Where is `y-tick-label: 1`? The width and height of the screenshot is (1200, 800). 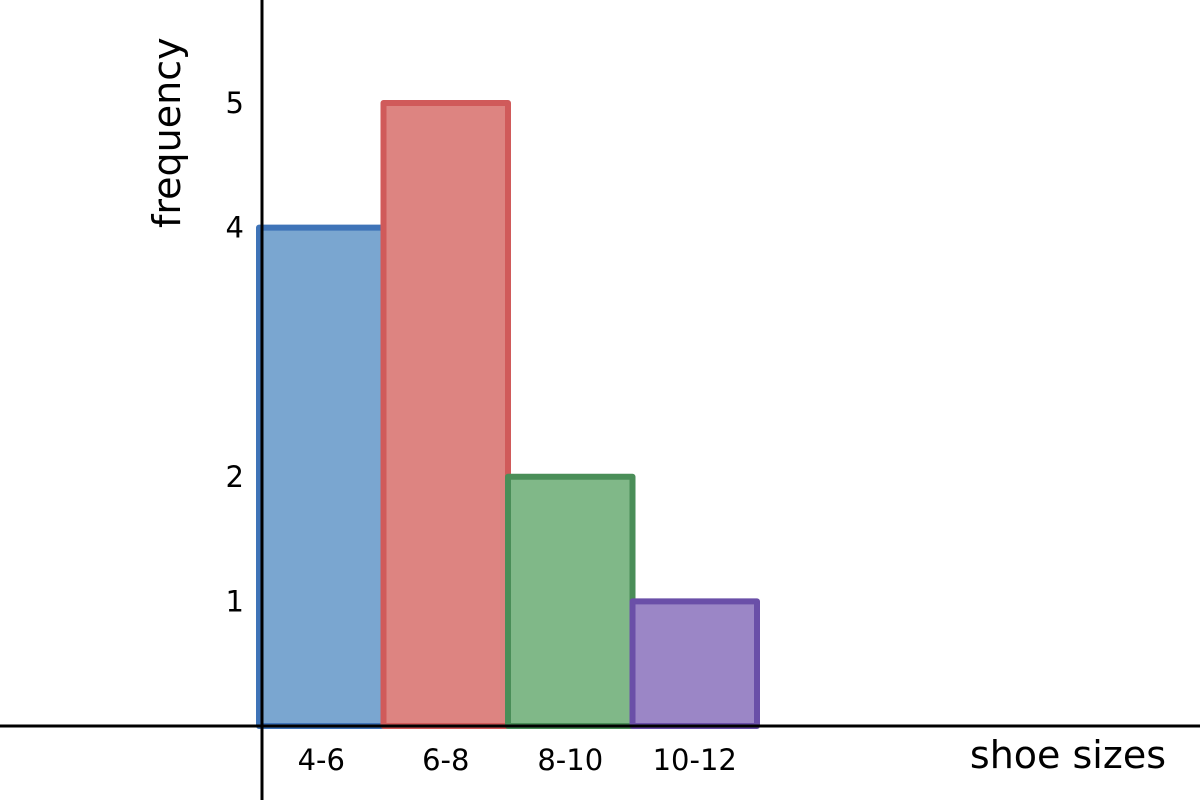 y-tick-label: 1 is located at coordinates (235, 601).